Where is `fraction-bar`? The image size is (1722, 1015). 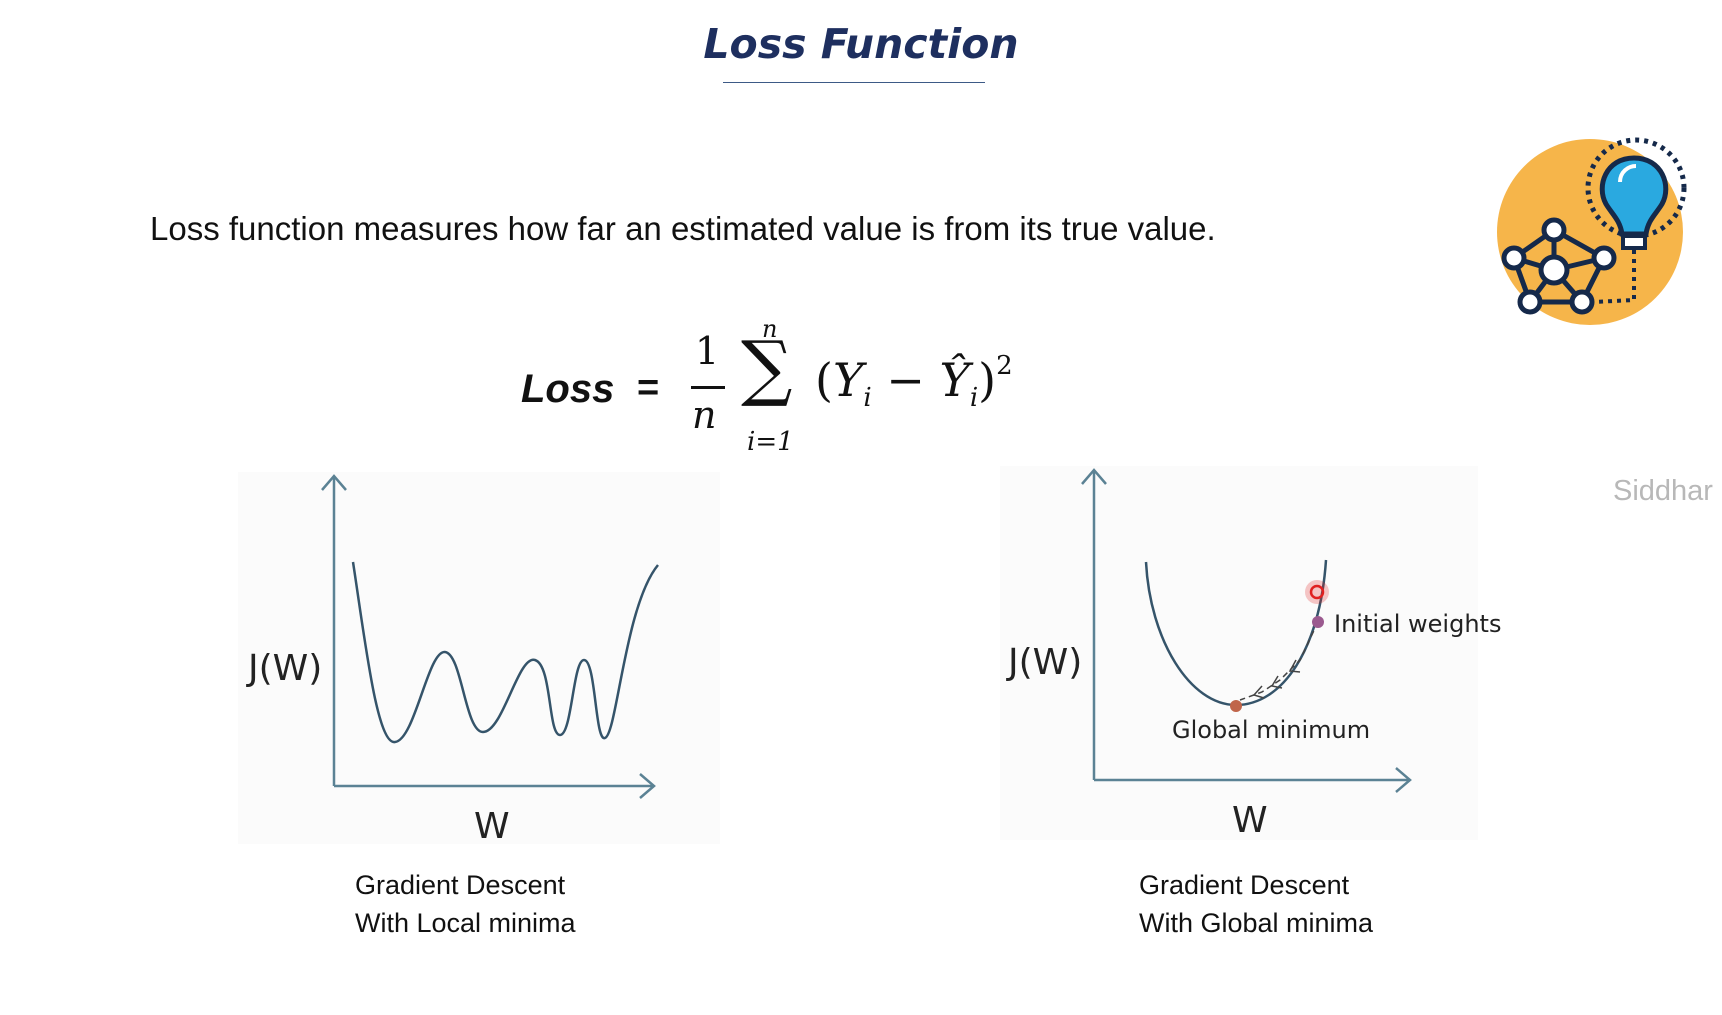
fraction-bar is located at coordinates (708, 387).